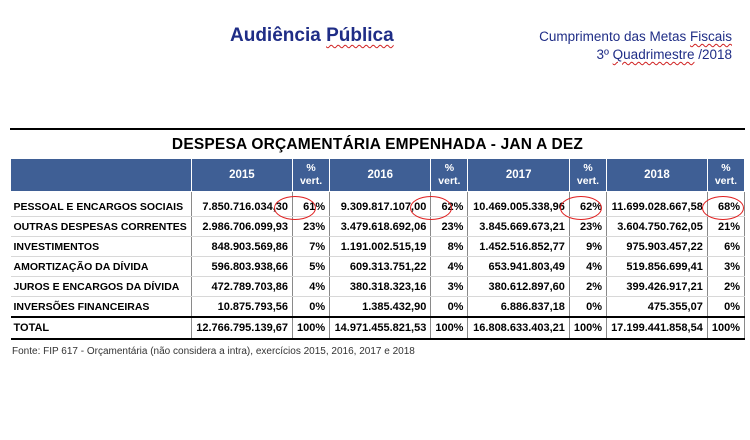 The width and height of the screenshot is (750, 440). I want to click on cell-value: 596.803.938,66, so click(242, 266).